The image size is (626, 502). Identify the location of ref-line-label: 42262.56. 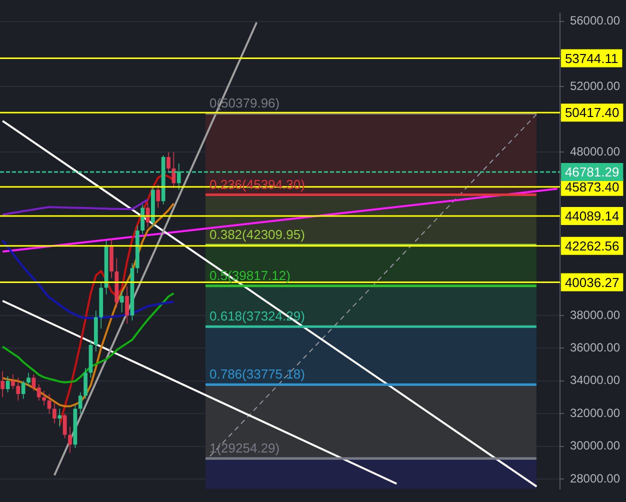
(592, 246).